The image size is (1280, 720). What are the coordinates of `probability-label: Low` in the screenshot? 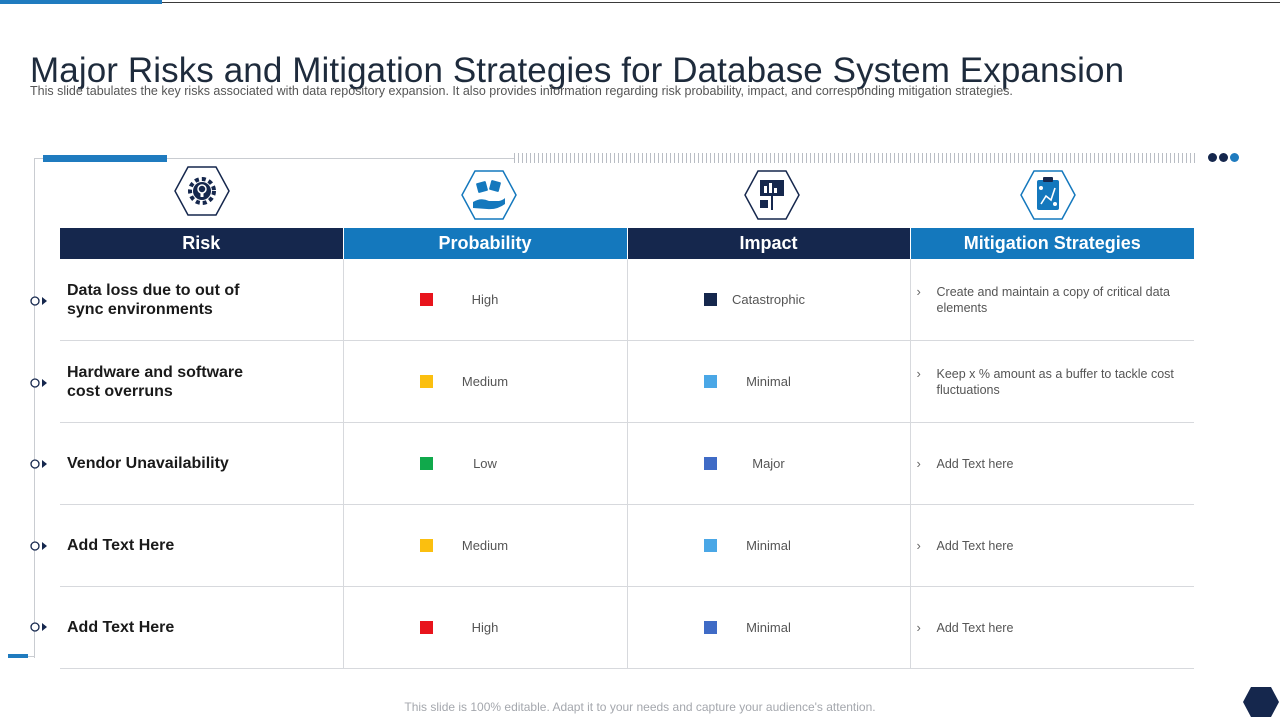 It's located at (485, 463).